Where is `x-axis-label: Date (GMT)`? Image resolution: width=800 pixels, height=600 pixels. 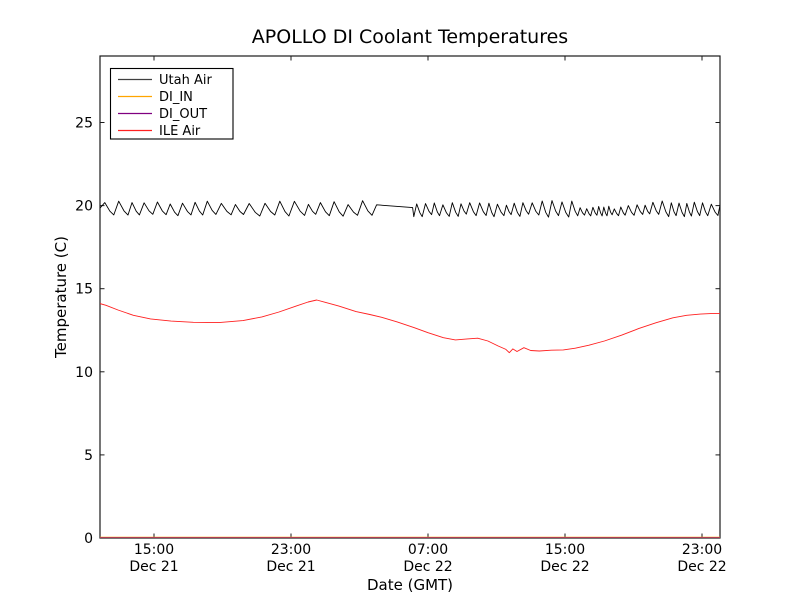
x-axis-label: Date (GMT) is located at coordinates (410, 585).